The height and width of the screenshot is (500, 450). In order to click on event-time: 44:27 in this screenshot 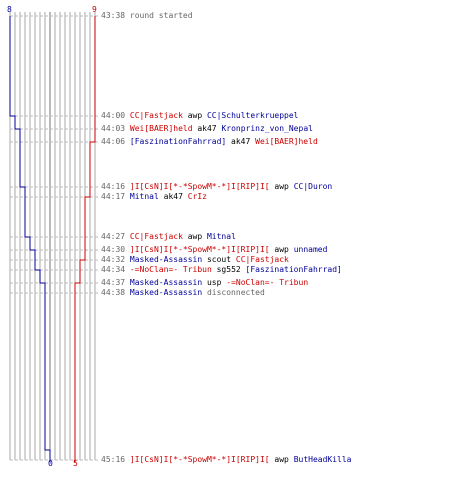, I will do `click(115, 236)`.